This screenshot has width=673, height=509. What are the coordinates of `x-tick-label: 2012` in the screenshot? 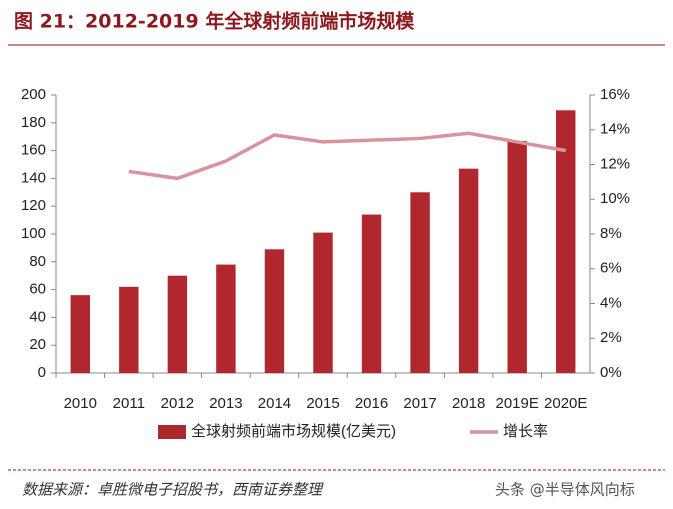 It's located at (177, 403).